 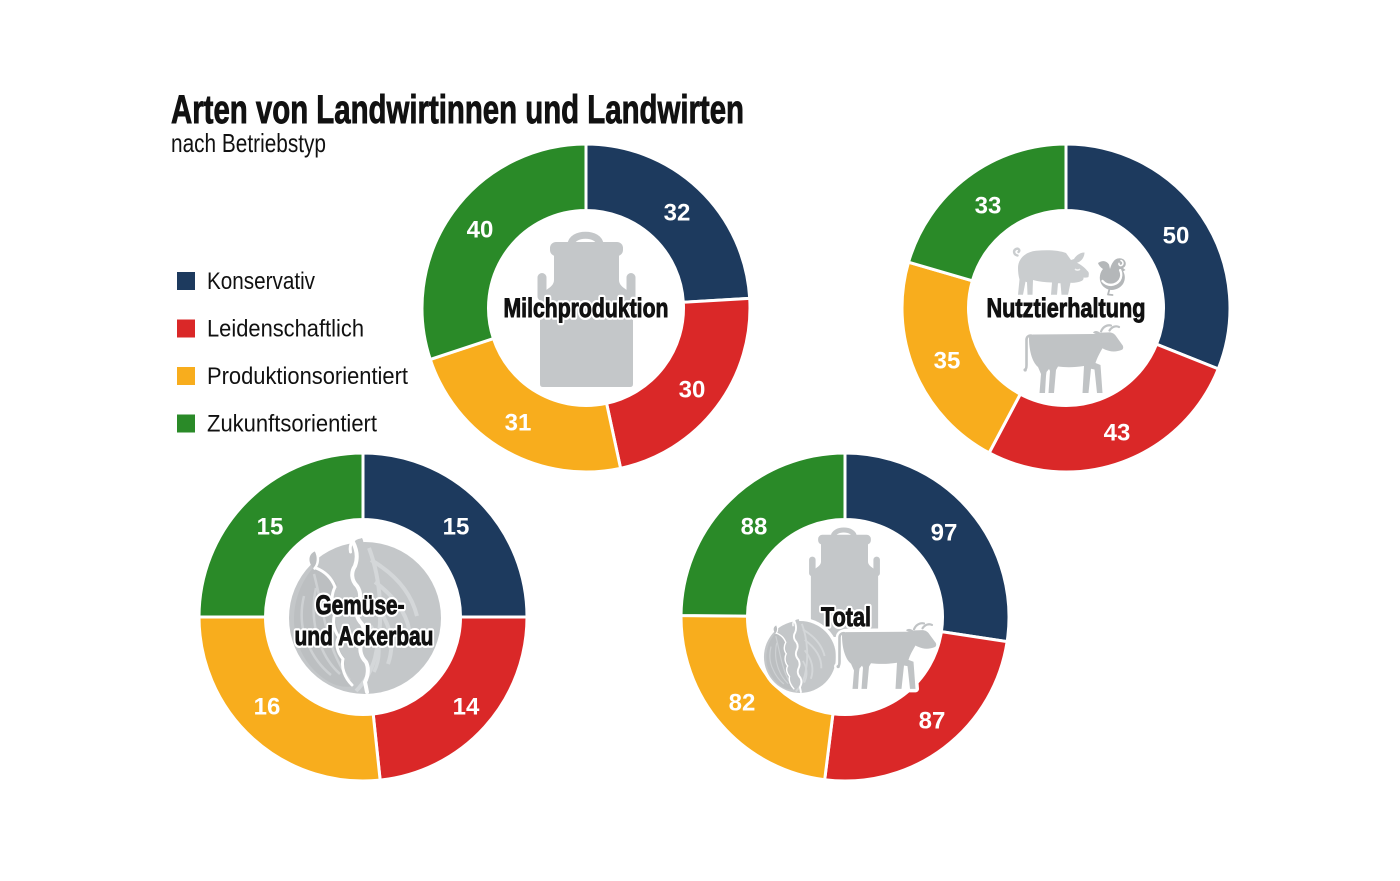 I want to click on svg-text: Milchproduktion, so click(x=586, y=308).